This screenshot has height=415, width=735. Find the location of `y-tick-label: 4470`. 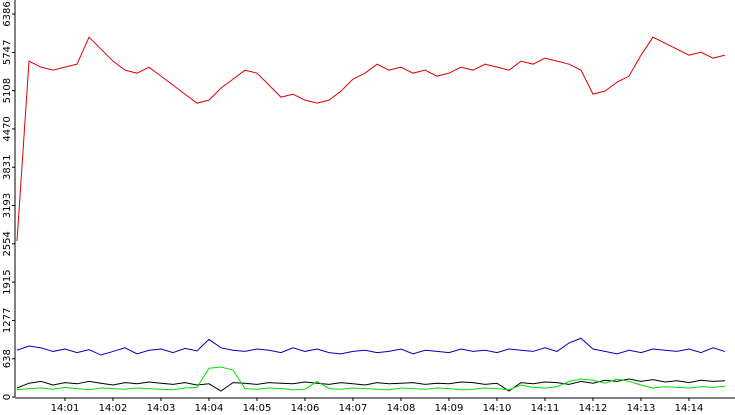

y-tick-label: 4470 is located at coordinates (7, 128).